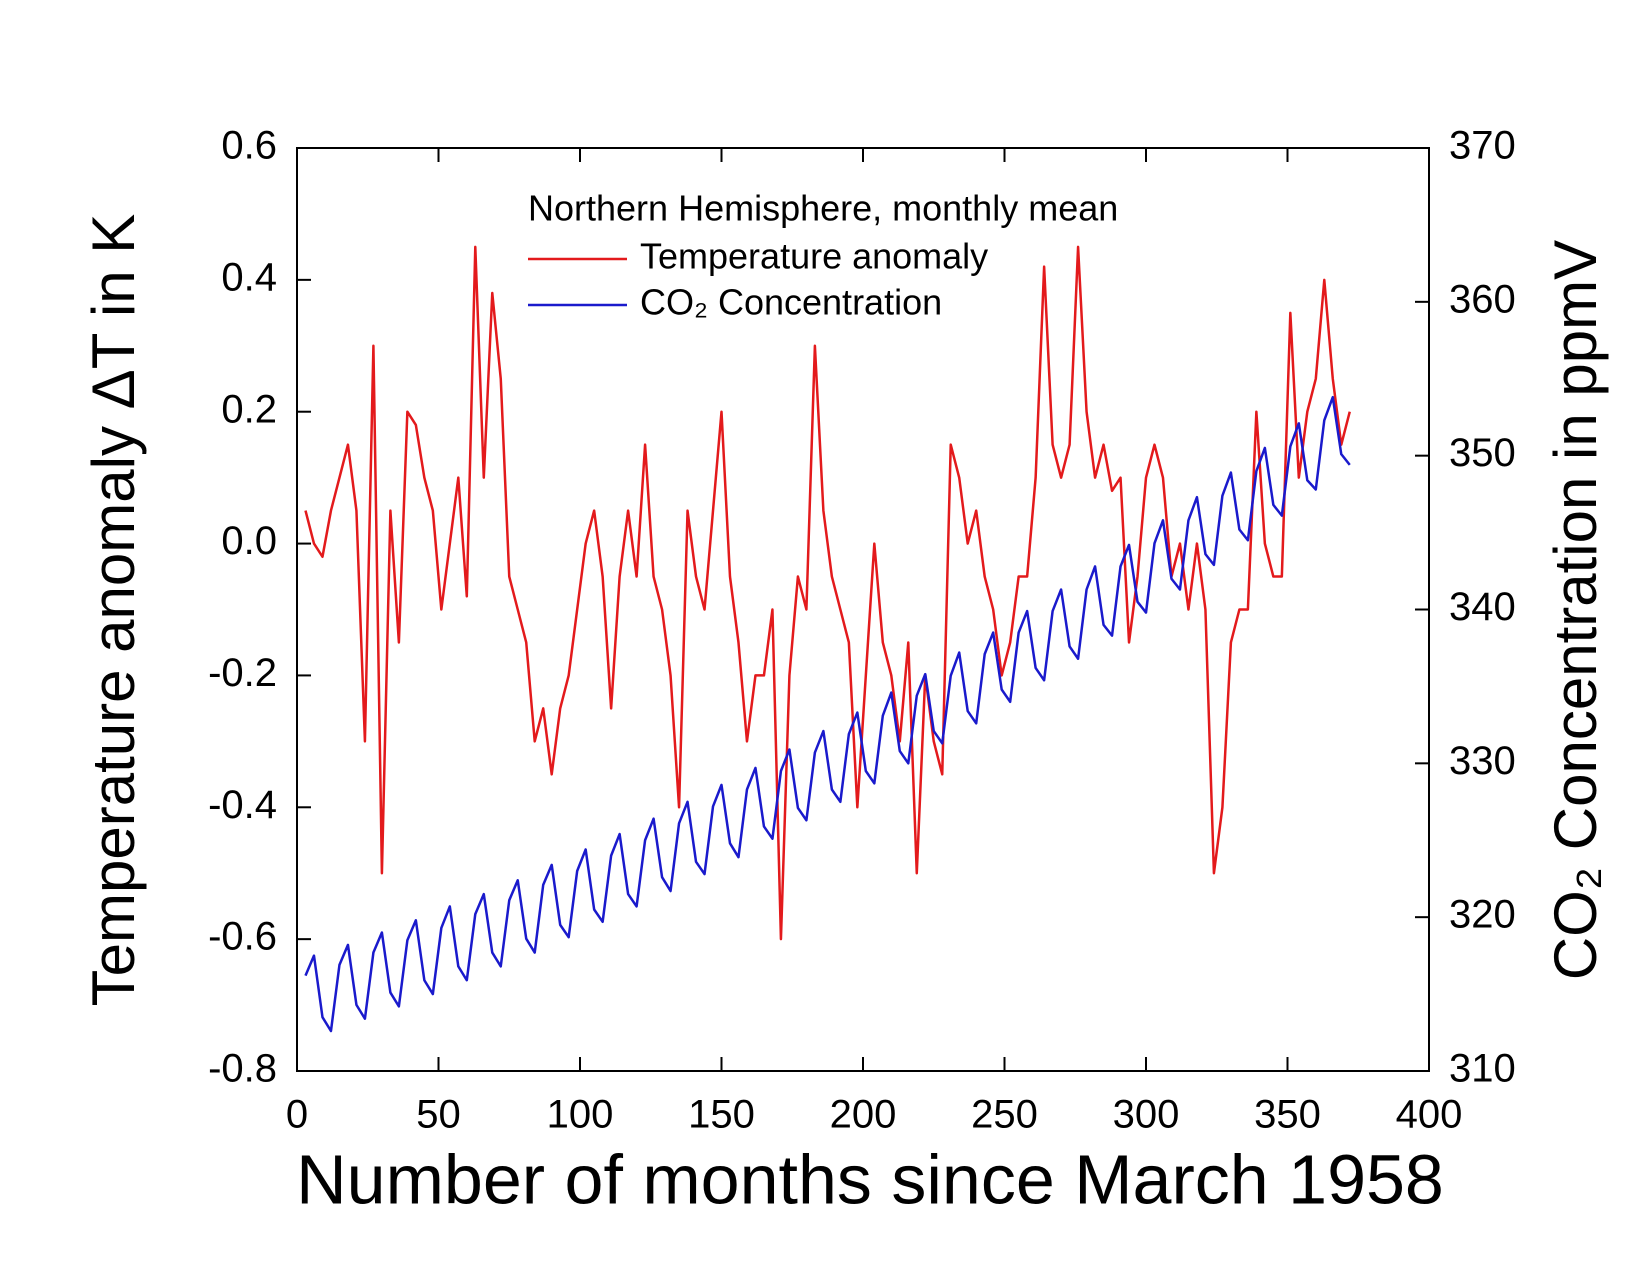 The image size is (1650, 1275). Describe the element at coordinates (1482, 1069) in the screenshot. I see `y2-tick-label: 310` at that location.